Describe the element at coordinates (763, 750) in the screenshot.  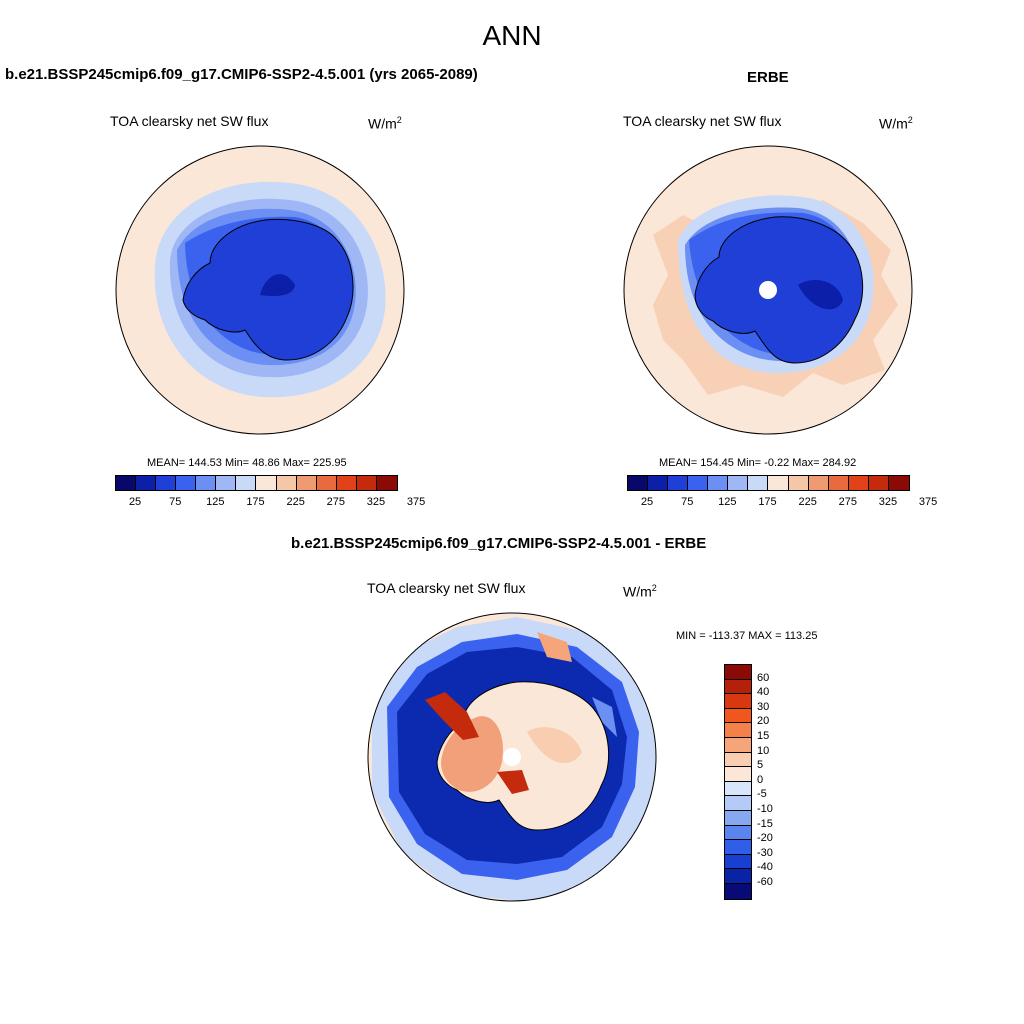
I see `colorbar-tick-label: 10` at that location.